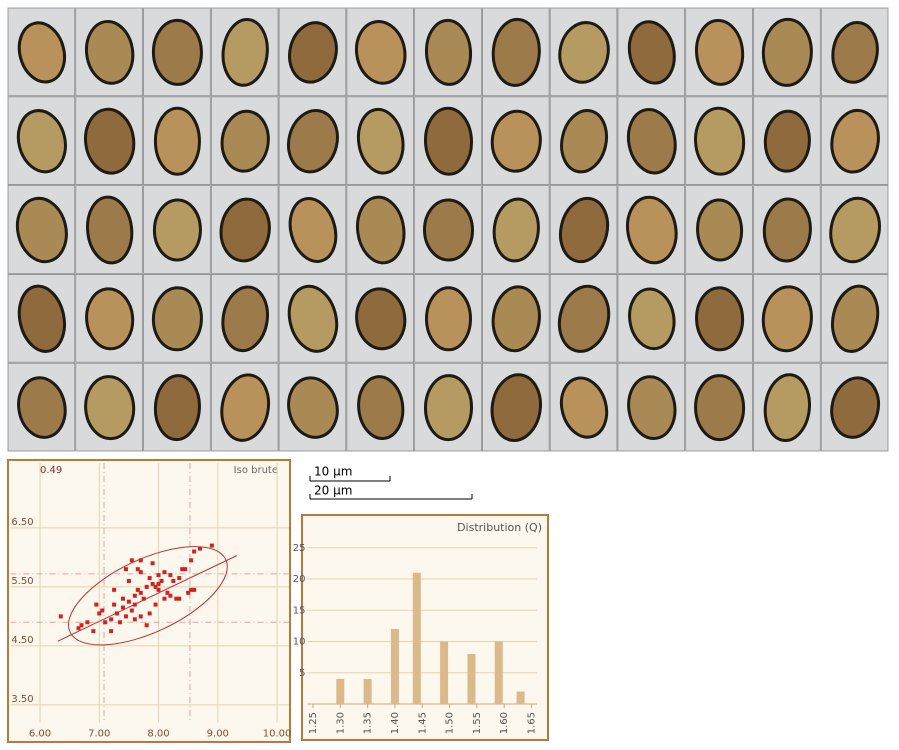  What do you see at coordinates (40, 734) in the screenshot?
I see `x-tick-label: 6.00` at bounding box center [40, 734].